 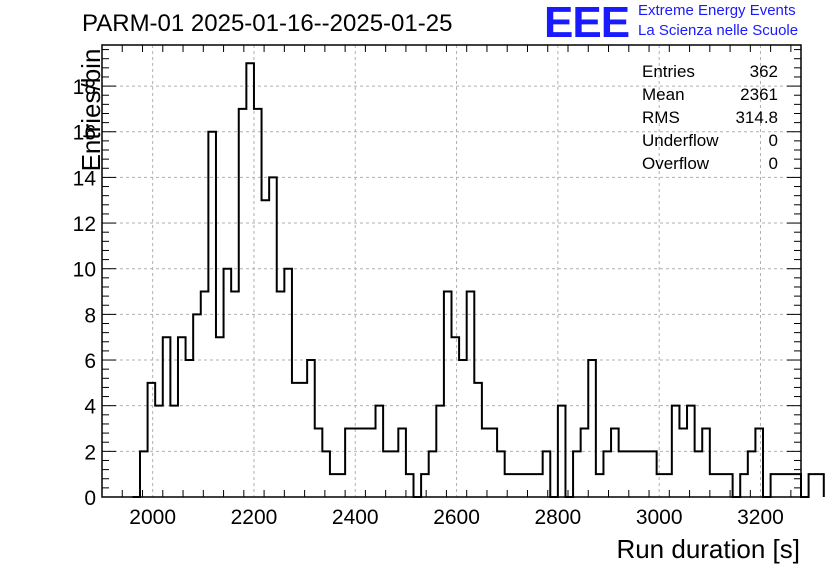 What do you see at coordinates (717, 10) in the screenshot?
I see `logo-line-1: Extreme Energy Events` at bounding box center [717, 10].